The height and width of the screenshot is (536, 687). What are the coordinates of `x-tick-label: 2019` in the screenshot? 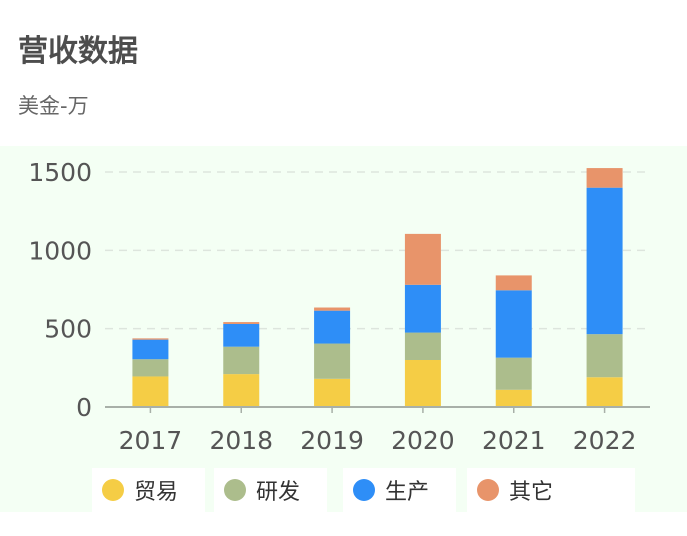 It's located at (332, 440).